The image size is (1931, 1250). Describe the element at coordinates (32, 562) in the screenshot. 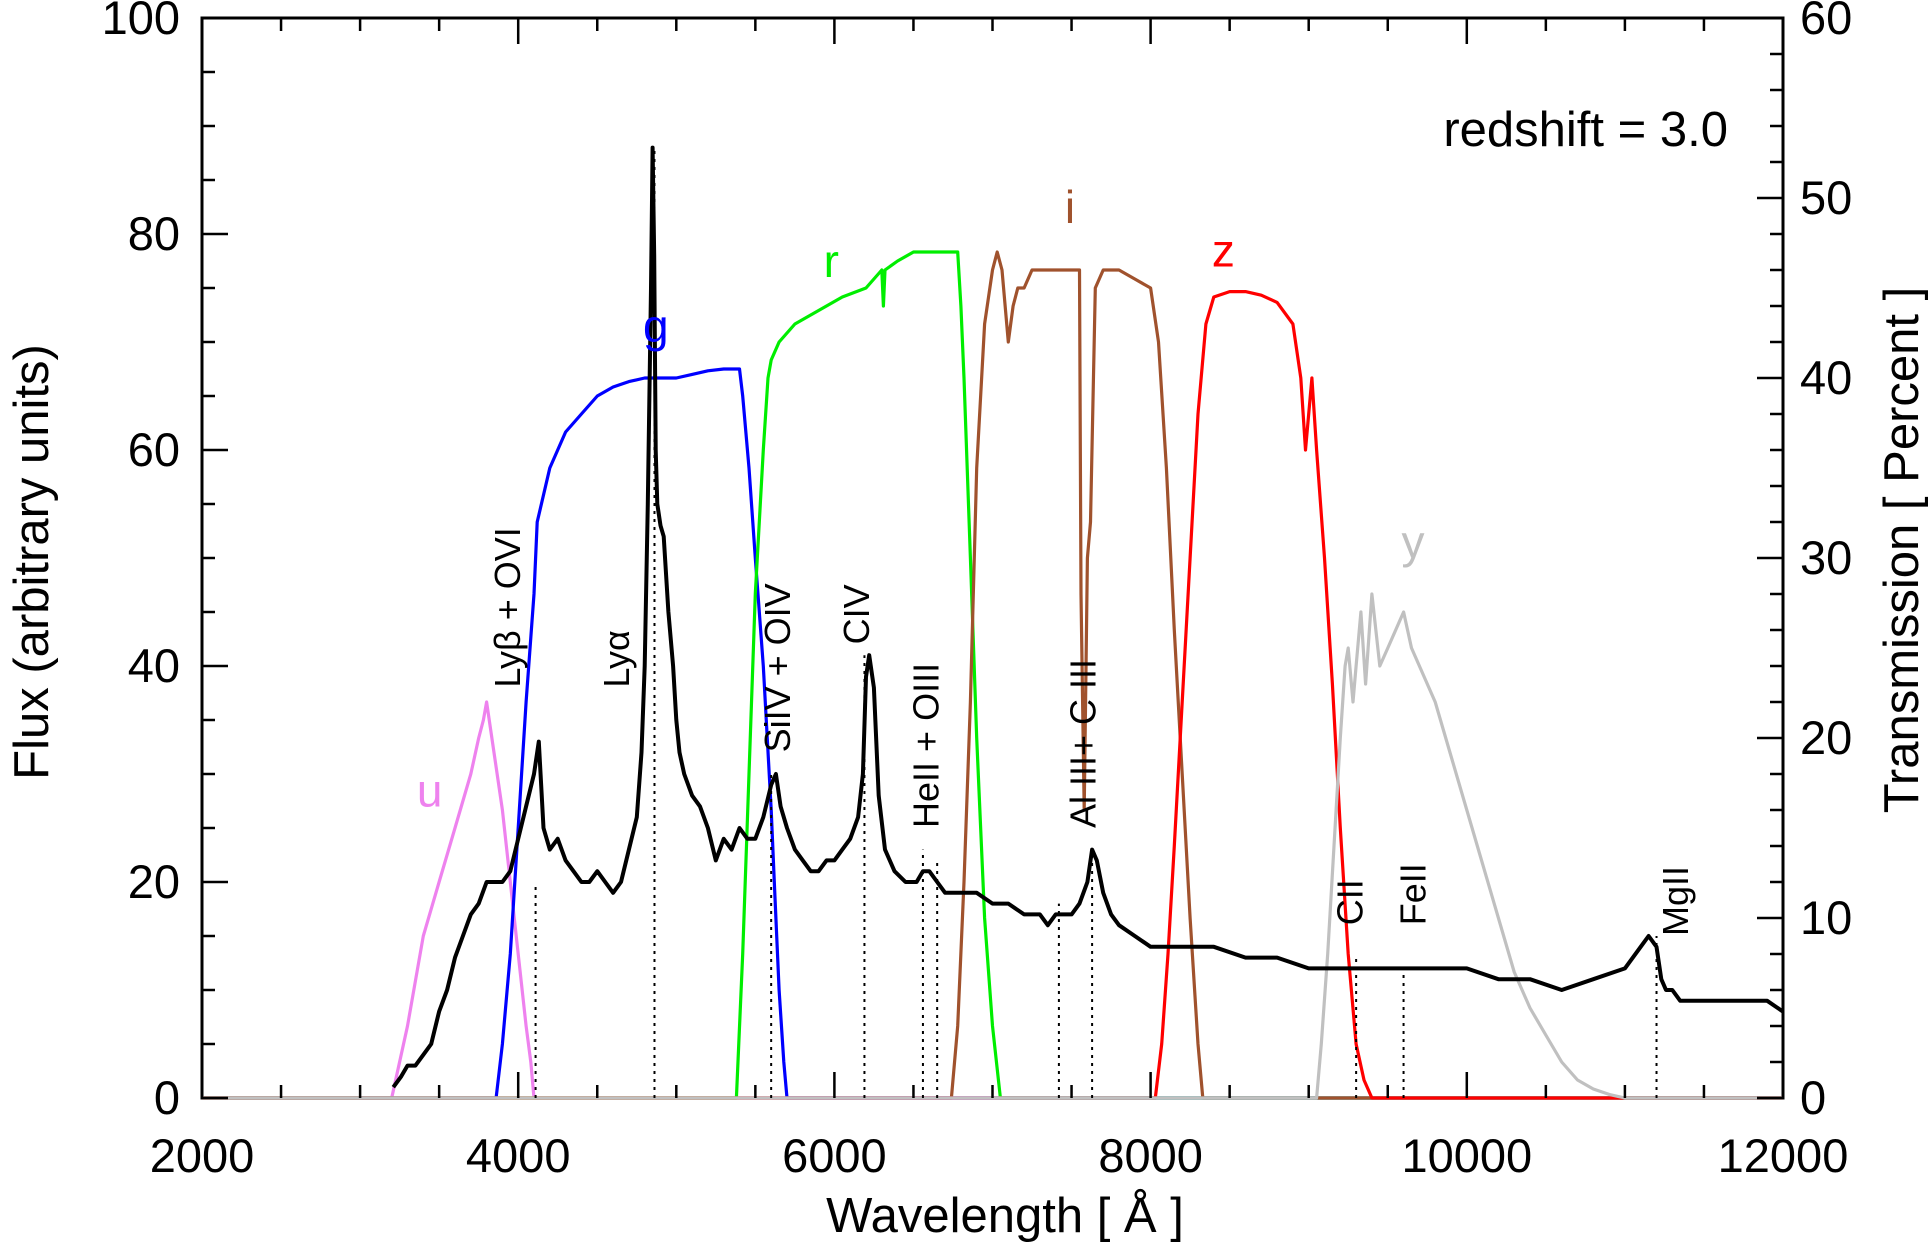

I see `left-axis-title: Flux (arbitrary units)` at that location.